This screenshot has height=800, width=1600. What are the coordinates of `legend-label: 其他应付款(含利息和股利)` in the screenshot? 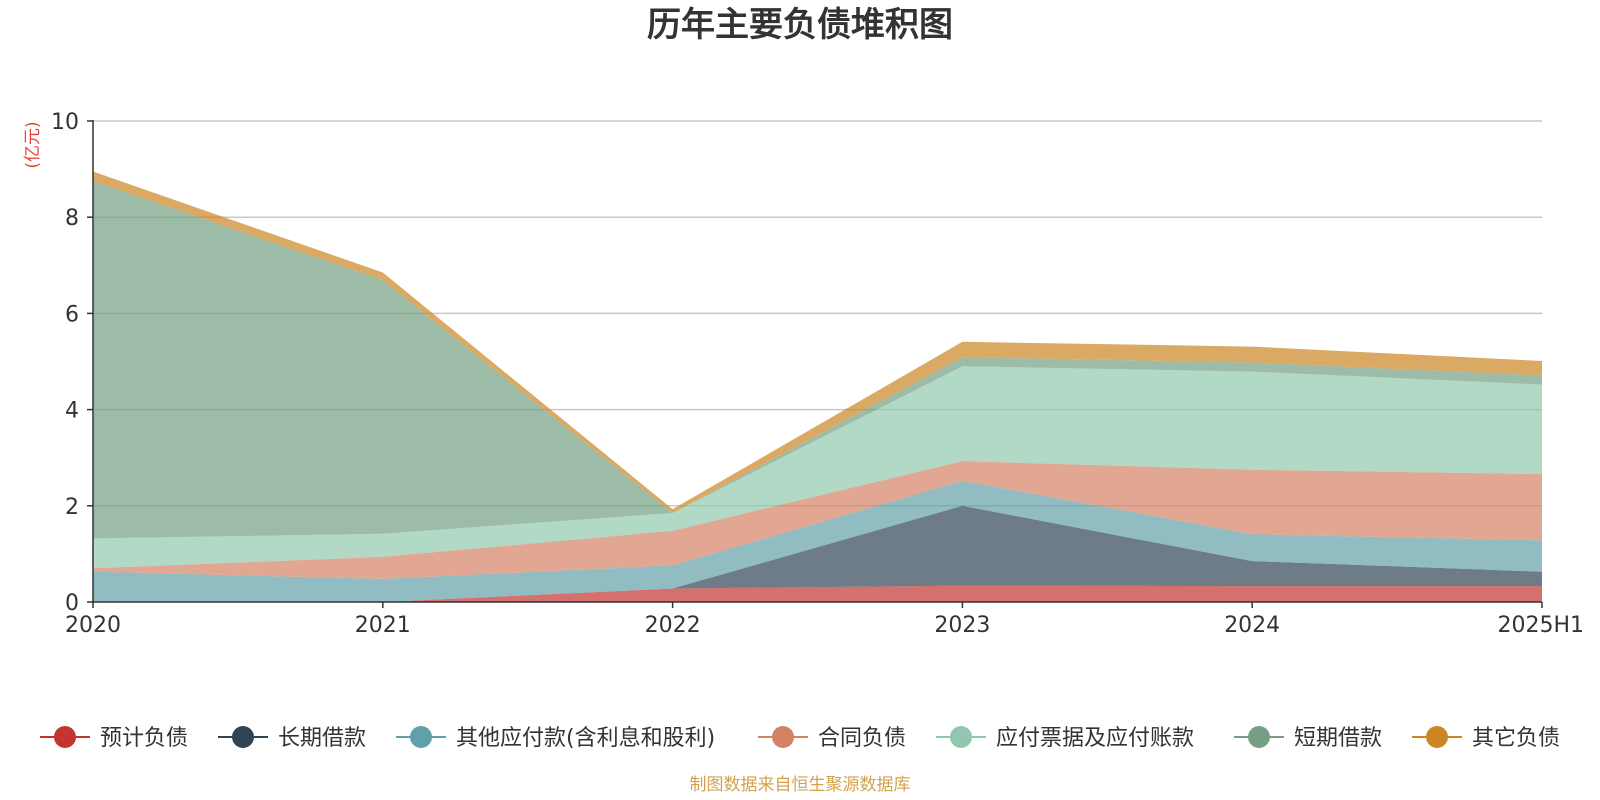 It's located at (585, 738).